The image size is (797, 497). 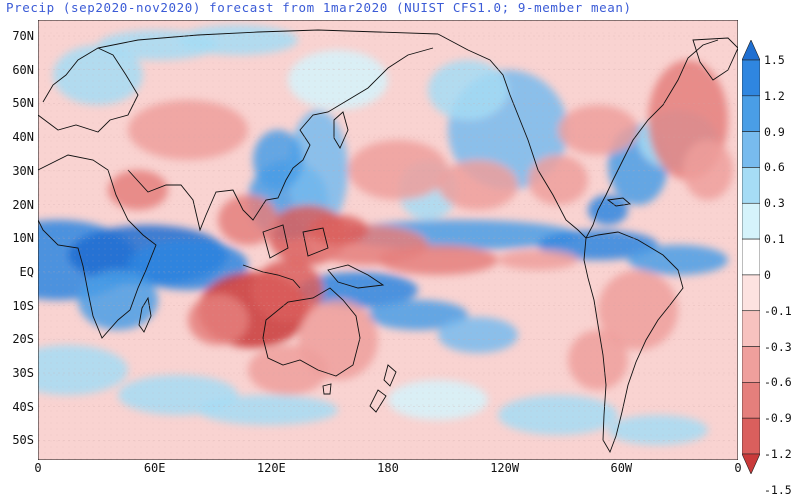 What do you see at coordinates (23, 204) in the screenshot?
I see `lat-label: 20N` at bounding box center [23, 204].